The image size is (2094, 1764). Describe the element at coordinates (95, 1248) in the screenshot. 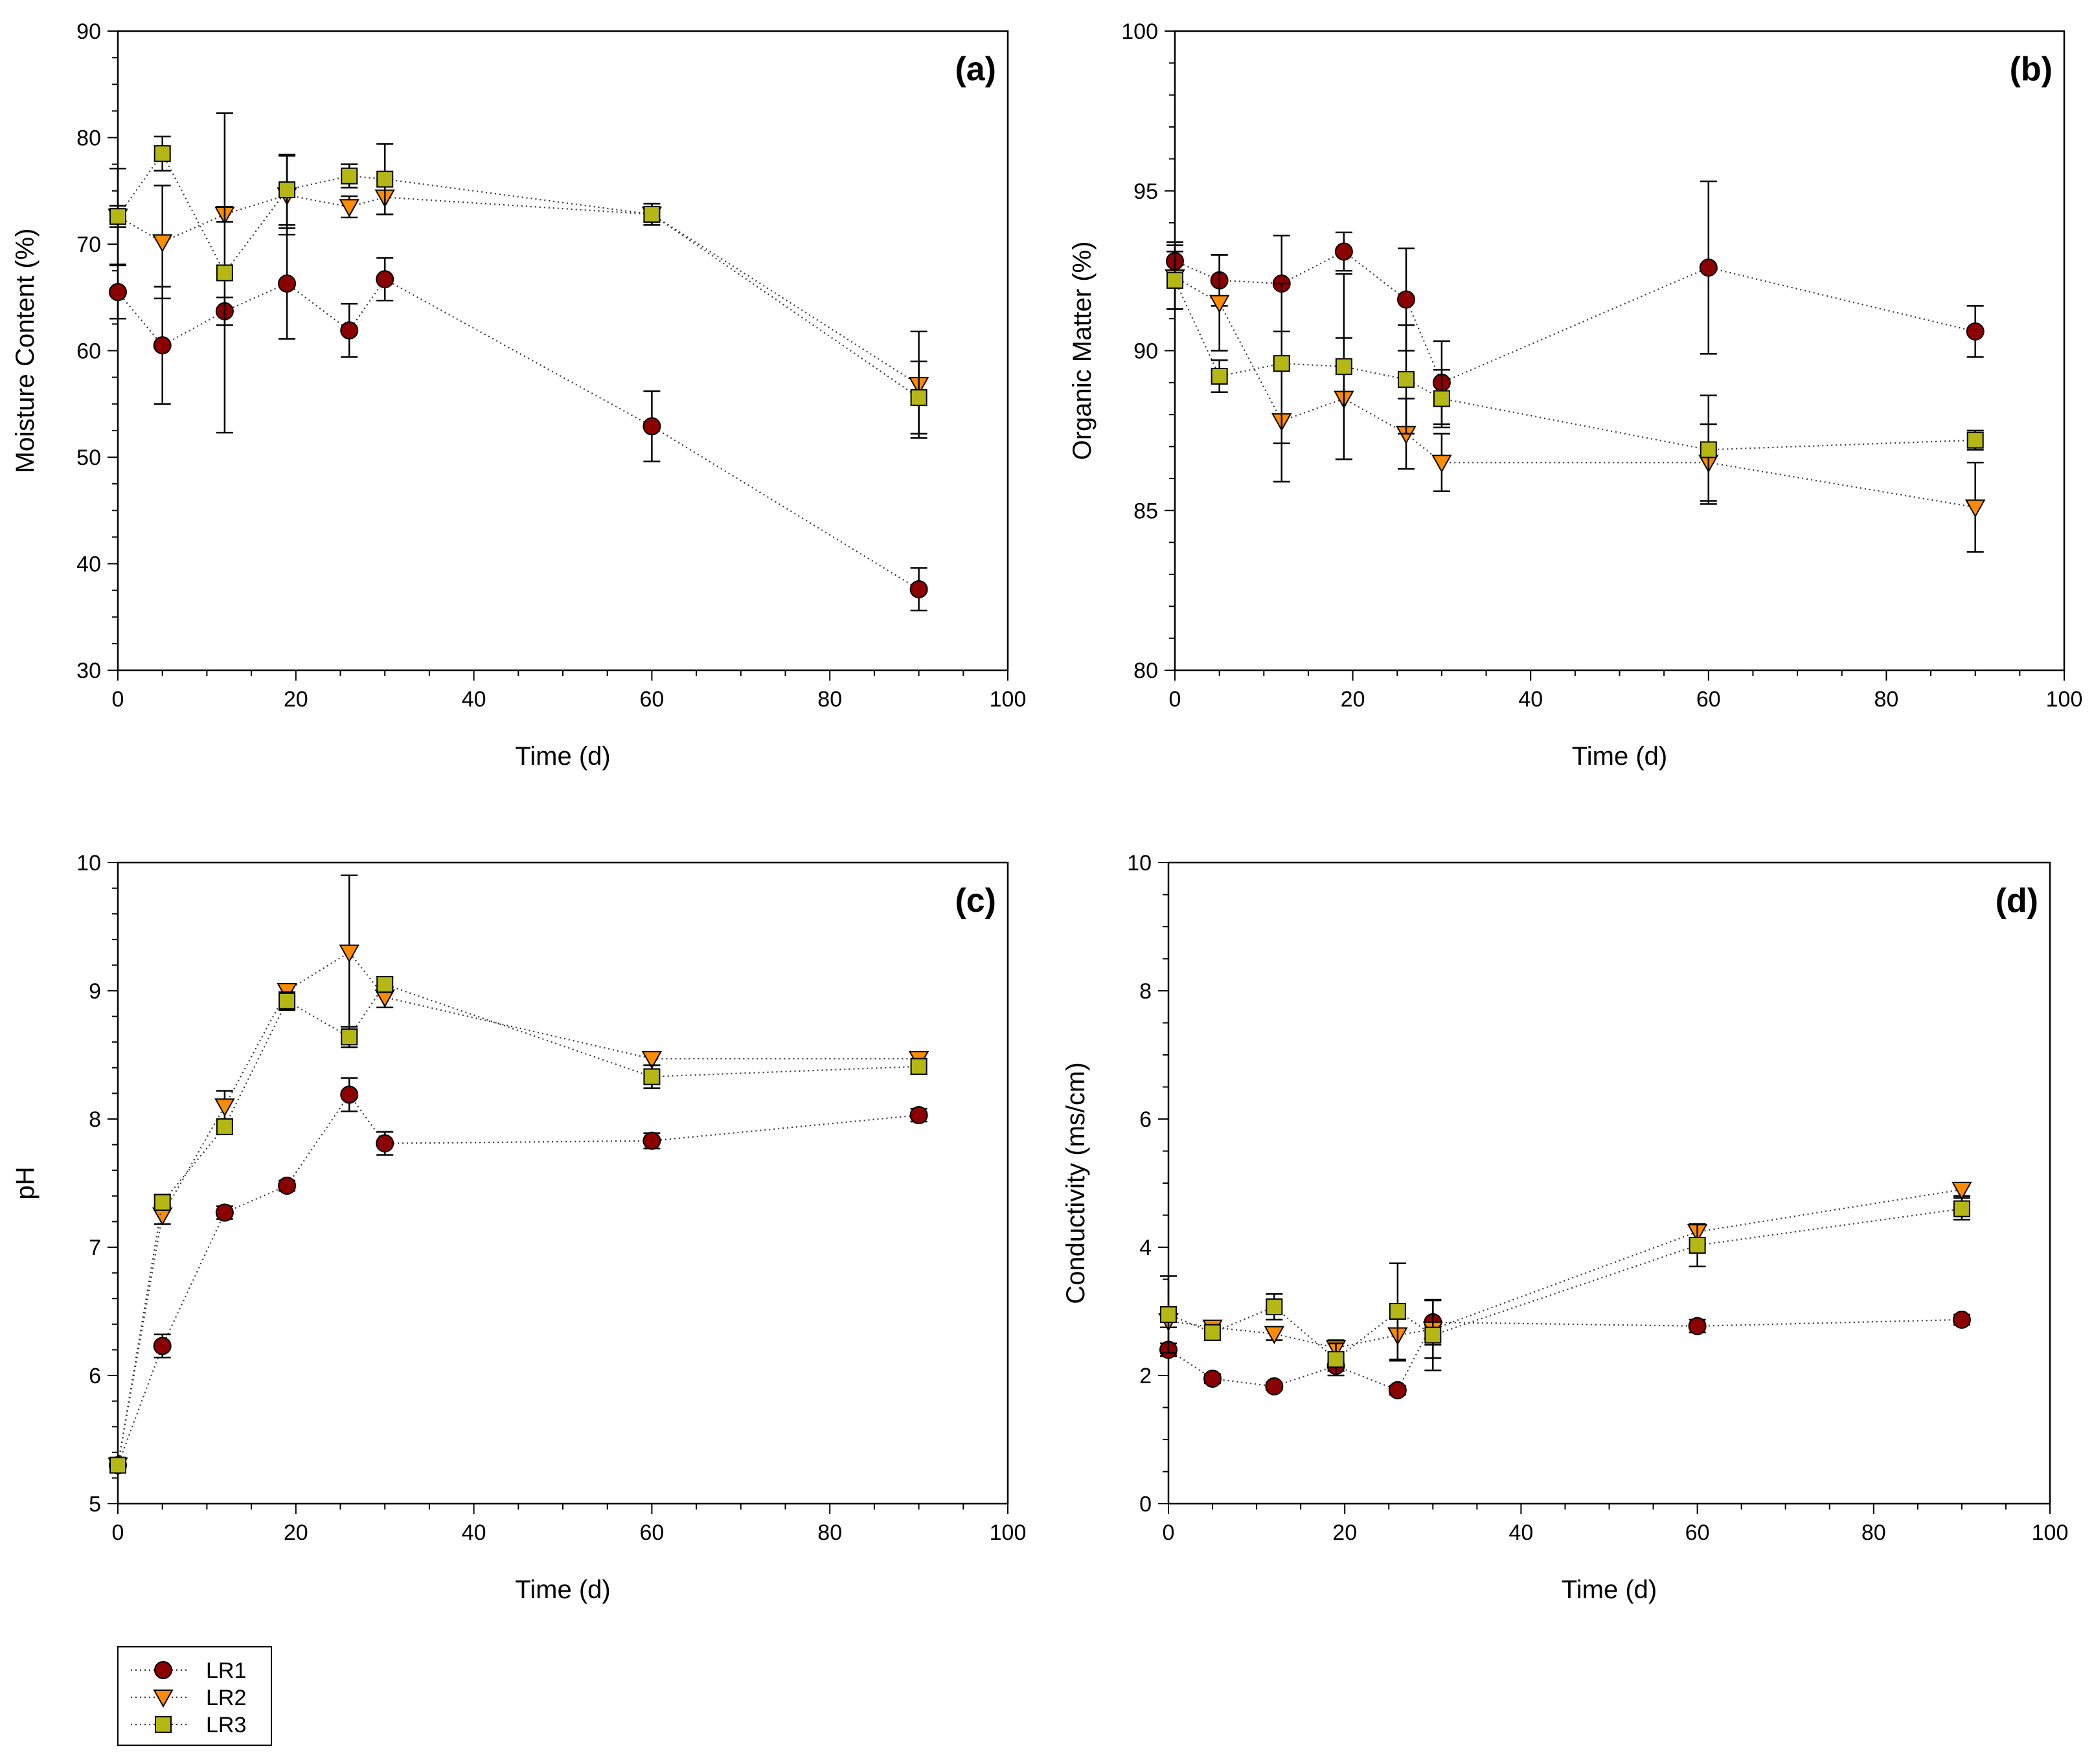

I see `y-tick-label: 7` at that location.